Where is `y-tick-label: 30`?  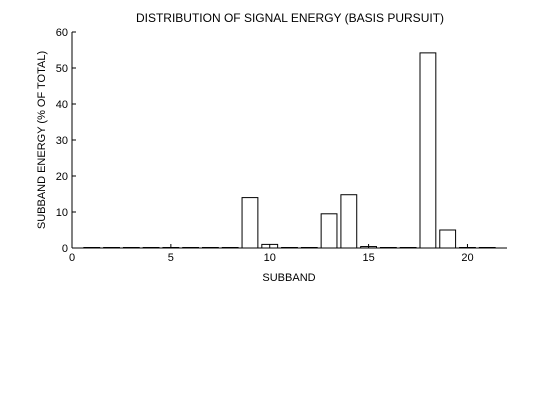 y-tick-label: 30 is located at coordinates (62, 141).